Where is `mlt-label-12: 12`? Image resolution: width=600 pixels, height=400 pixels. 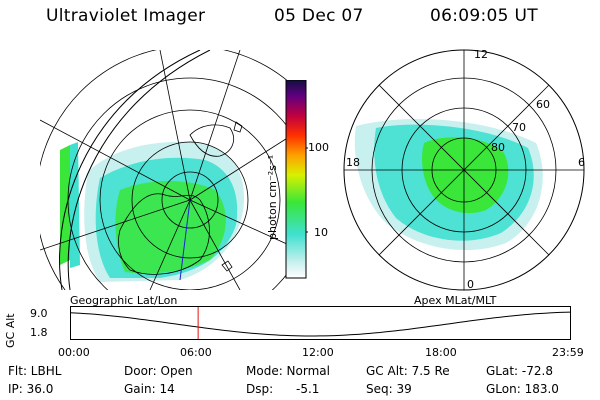
mlt-label-12: 12 is located at coordinates (481, 54).